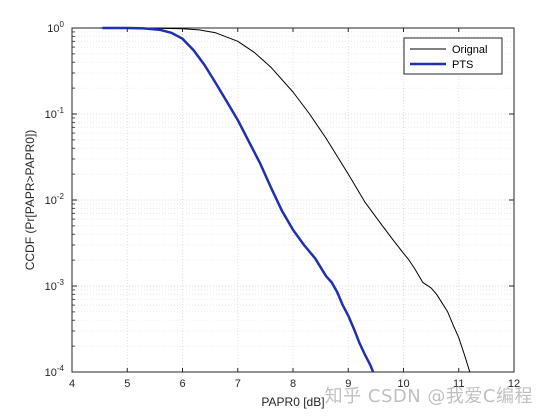 The width and height of the screenshot is (549, 416). Describe the element at coordinates (514, 384) in the screenshot. I see `x-tick-label: 12` at that location.